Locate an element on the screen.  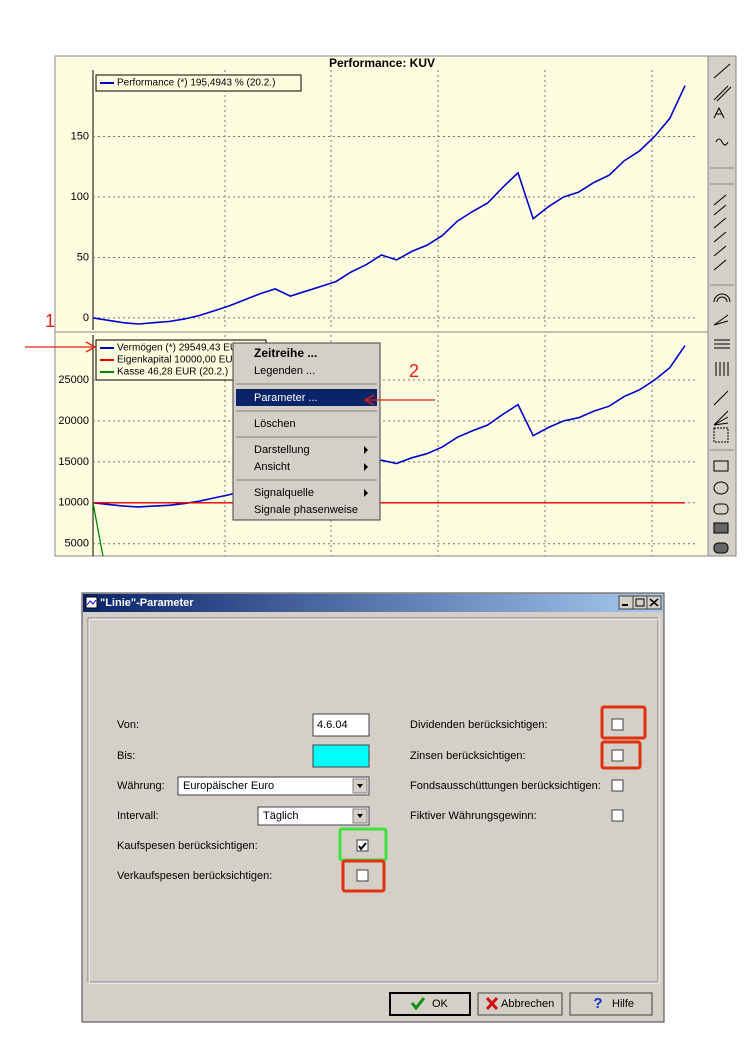
y-tick-label: 20000 is located at coordinates (73, 421).